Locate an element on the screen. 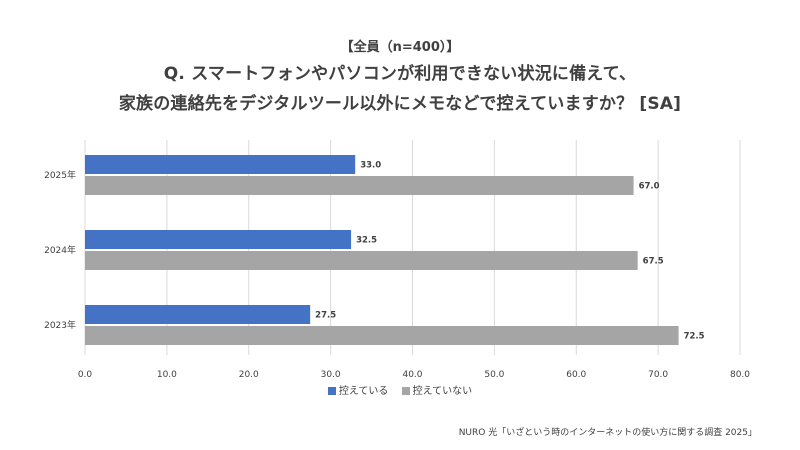  chart-title-line-2: 家族の連絡先をデジタルツール以外にメモなどで控えていますか？ [SA] is located at coordinates (400, 104).